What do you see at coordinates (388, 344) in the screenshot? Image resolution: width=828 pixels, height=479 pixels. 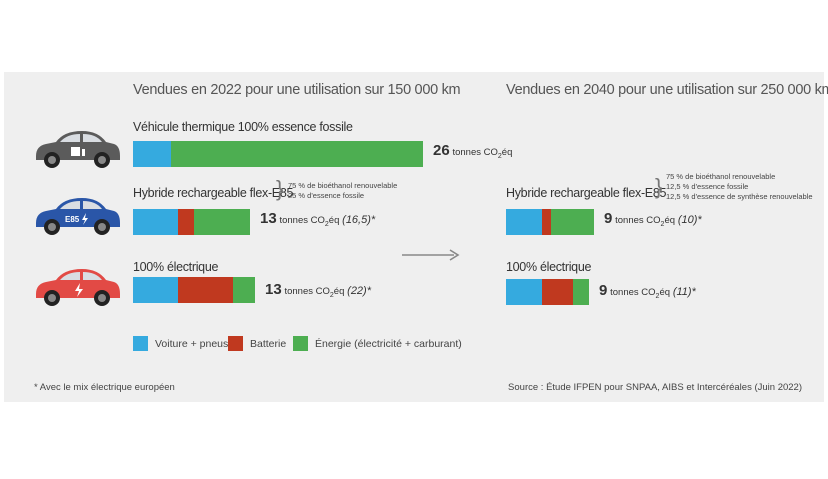 I see `legend-label-energie: Énergie (électricité + carburant)` at bounding box center [388, 344].